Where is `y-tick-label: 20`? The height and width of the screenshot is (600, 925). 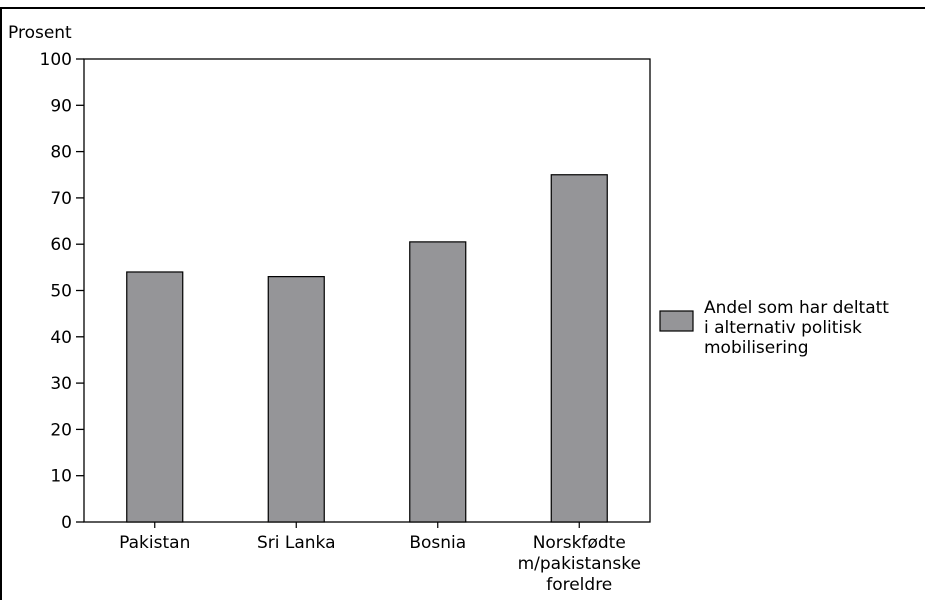 y-tick-label: 20 is located at coordinates (61, 430).